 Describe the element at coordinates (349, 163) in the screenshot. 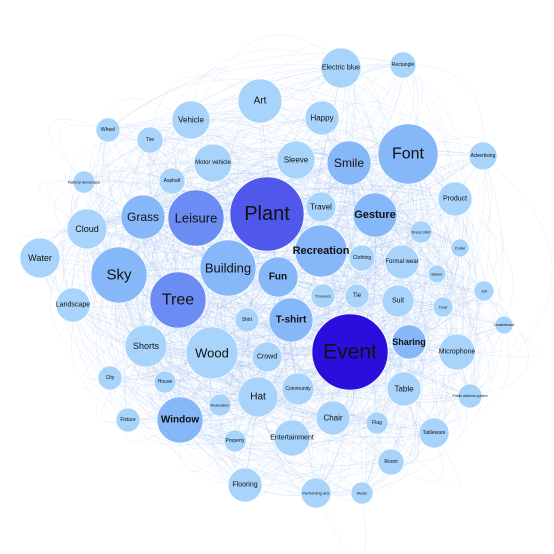

I see `node-smile: Smile` at that location.